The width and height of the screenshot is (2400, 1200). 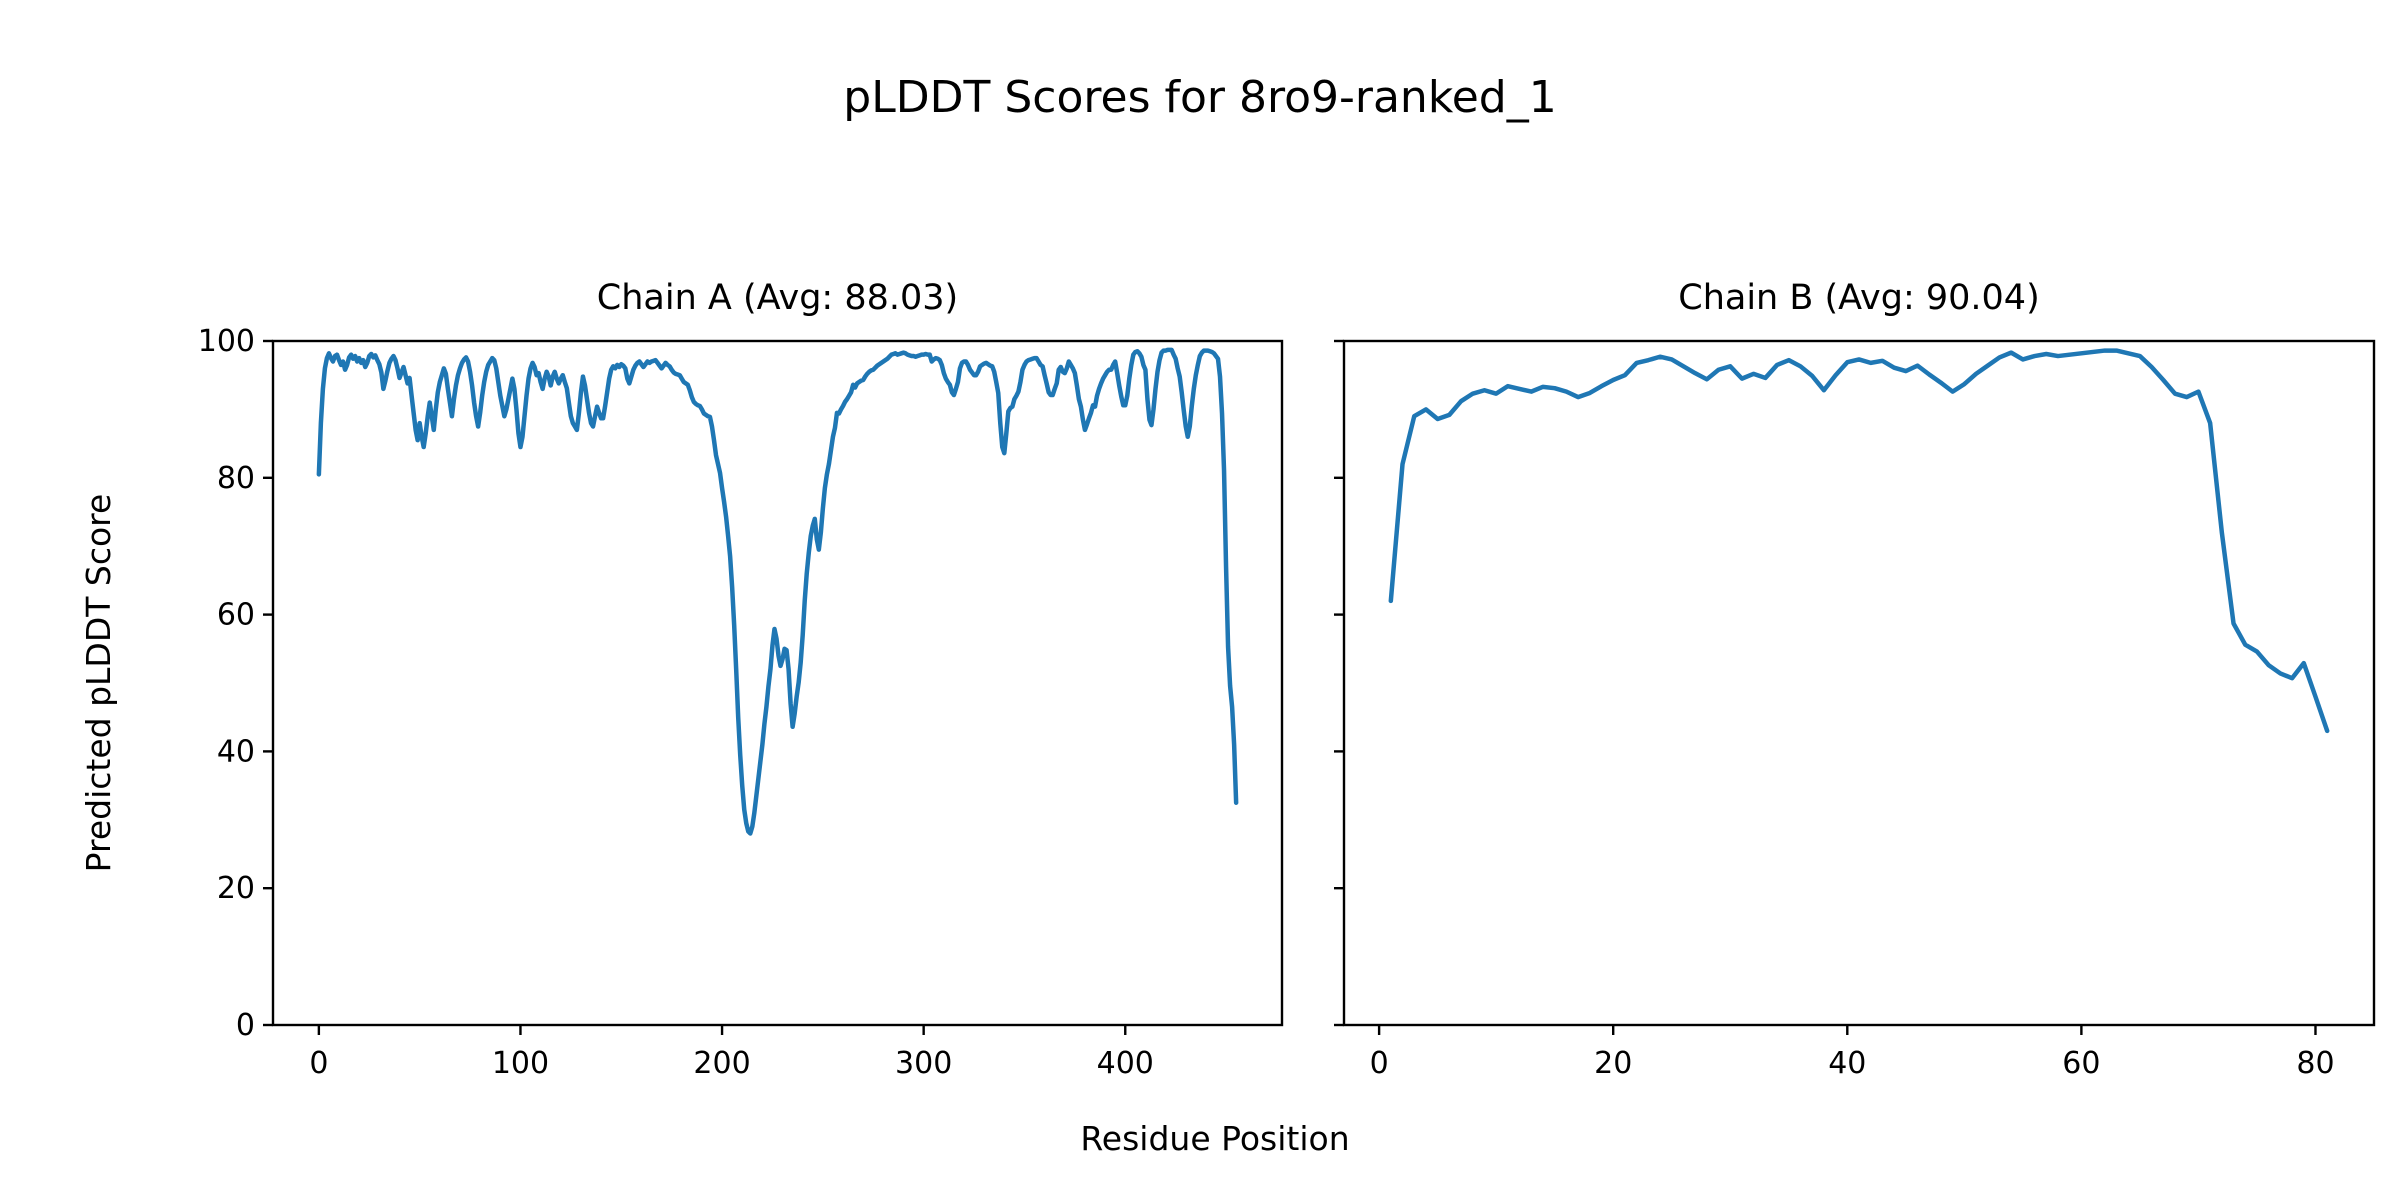 I want to click on x-tick-label: 20, so click(x=1613, y=1063).